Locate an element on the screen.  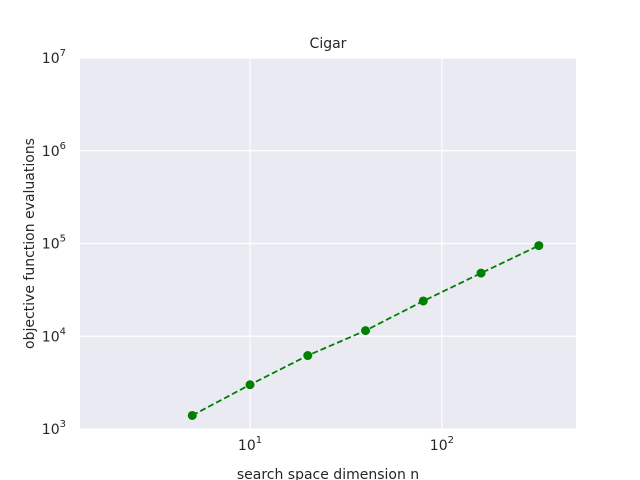
chart-title: Cigar is located at coordinates (328, 44).